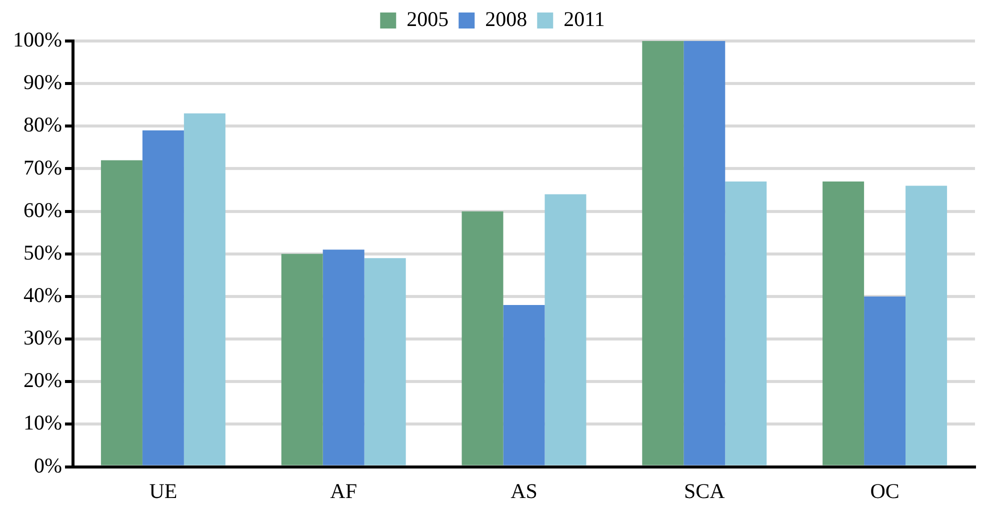 Image resolution: width=987 pixels, height=518 pixels. Describe the element at coordinates (344, 490) in the screenshot. I see `x-tick-label: AF` at that location.